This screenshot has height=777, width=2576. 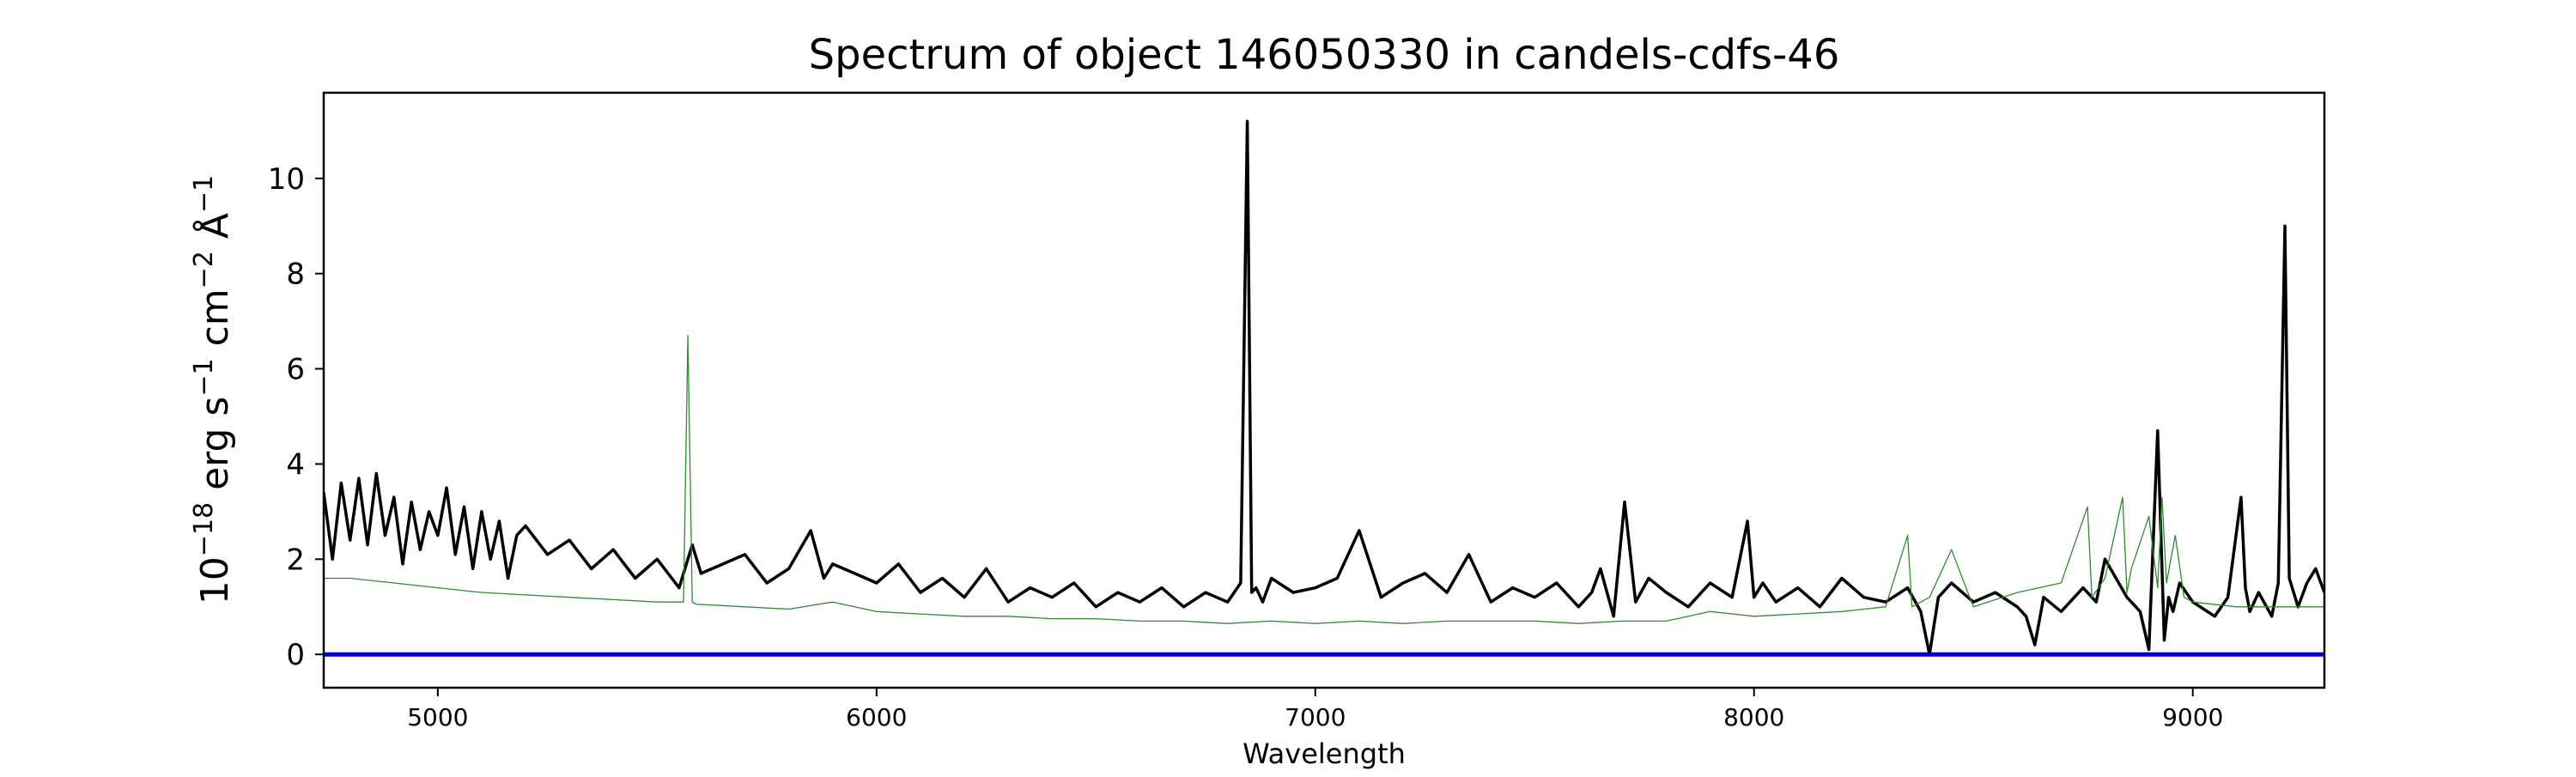 What do you see at coordinates (204, 377) in the screenshot?
I see `y-label-s-exp: −1` at bounding box center [204, 377].